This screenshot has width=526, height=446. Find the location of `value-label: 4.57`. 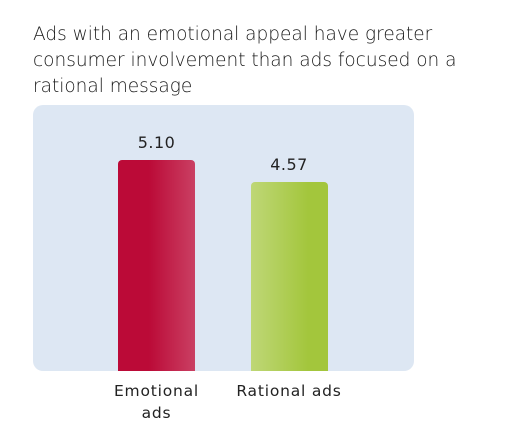

value-label: 4.57 is located at coordinates (289, 164).